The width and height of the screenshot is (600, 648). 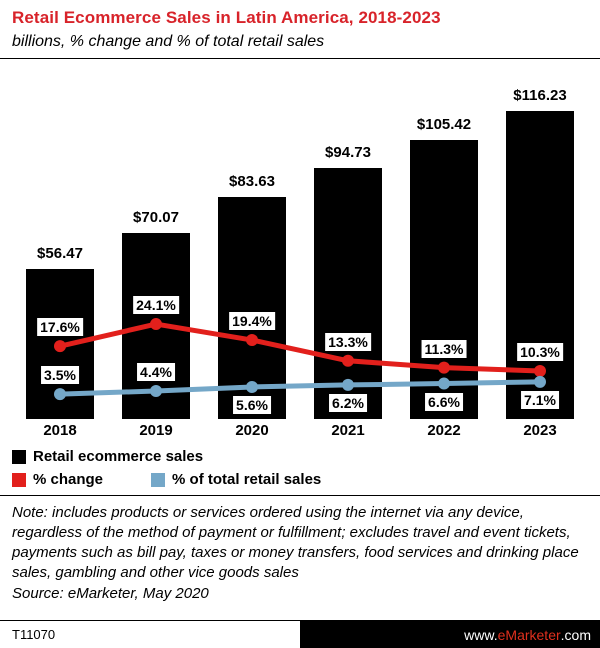 I want to click on legend-row-2: % change % of total retail sales, so click(x=300, y=479).